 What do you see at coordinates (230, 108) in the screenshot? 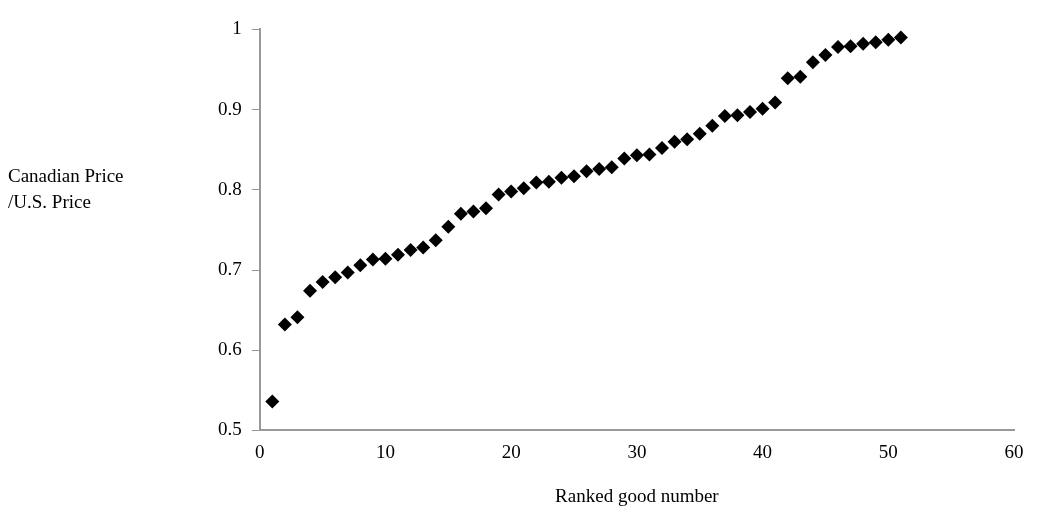
I see `y-tick-label: 0.9` at bounding box center [230, 108].